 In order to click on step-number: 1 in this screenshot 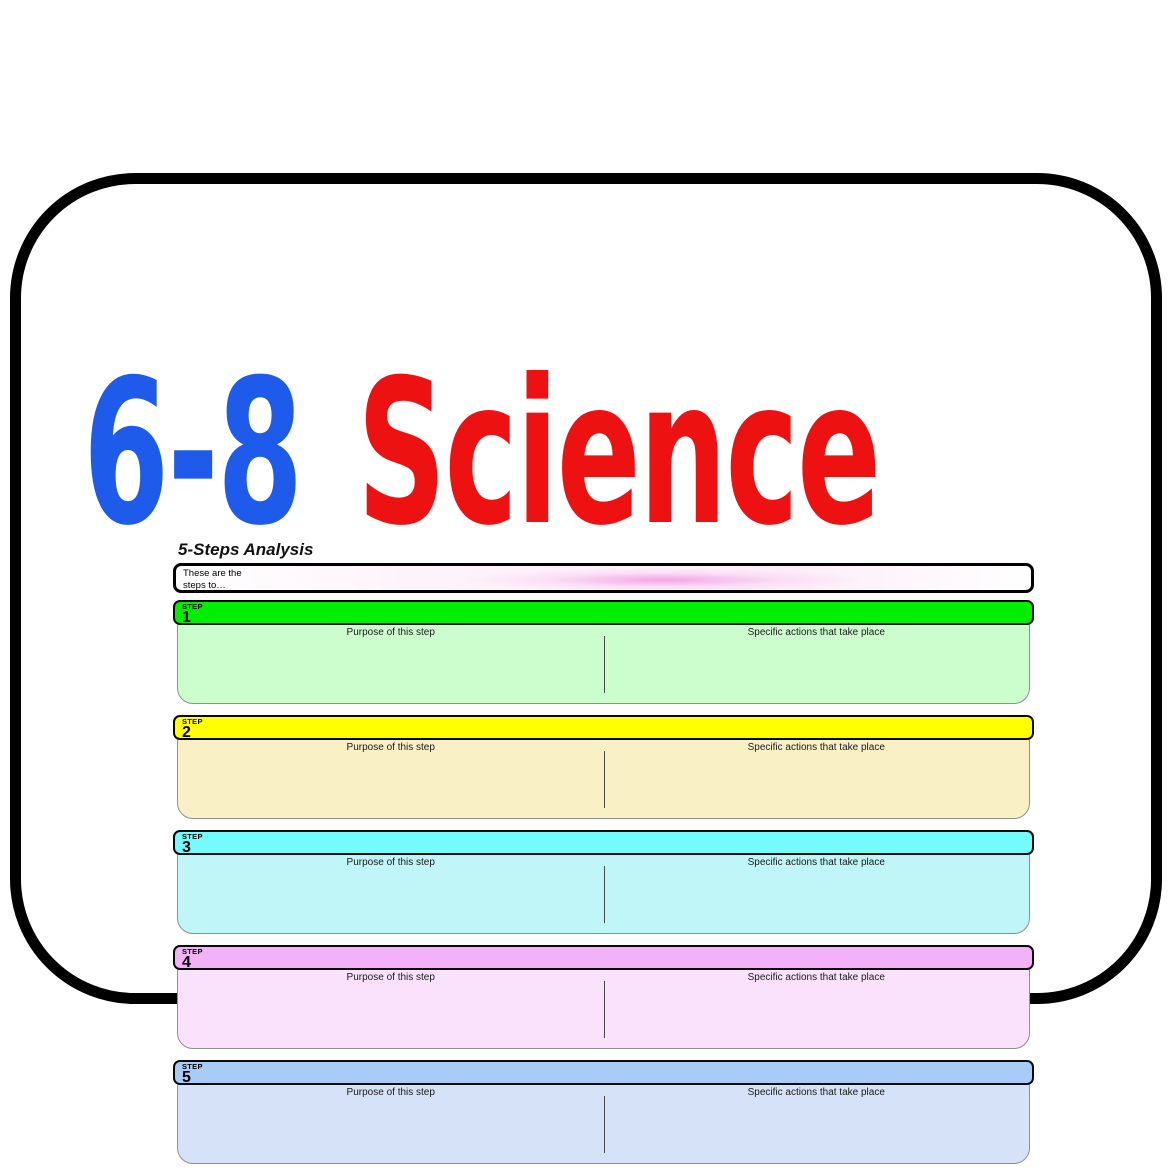, I will do `click(186, 617)`.